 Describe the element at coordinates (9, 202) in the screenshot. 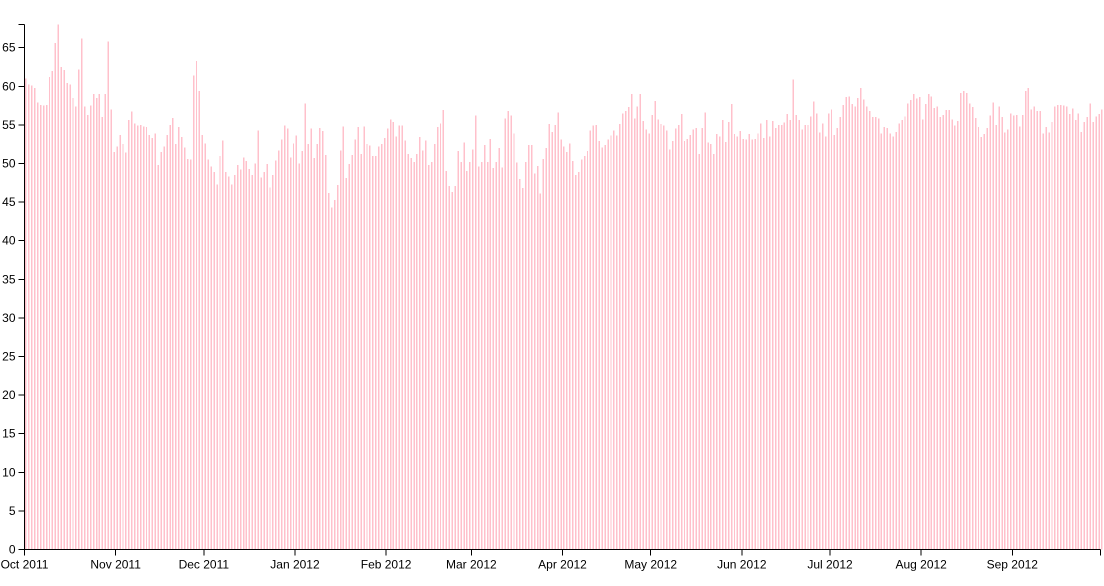

I see `y-tick-label: 45` at that location.